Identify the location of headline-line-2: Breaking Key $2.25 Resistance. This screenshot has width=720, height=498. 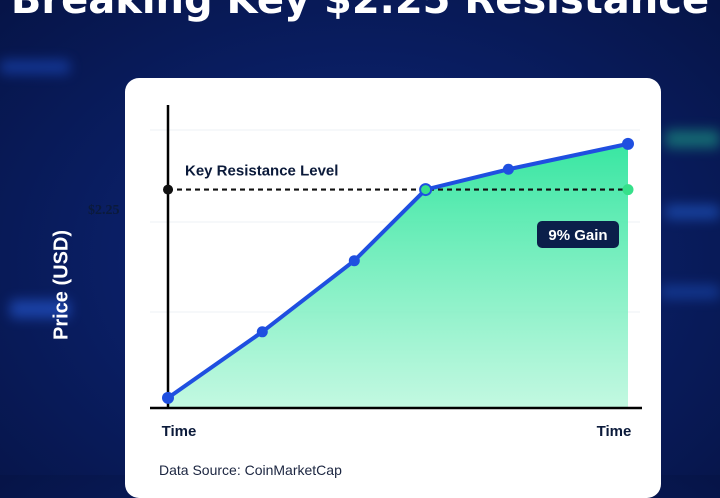
(360, 11).